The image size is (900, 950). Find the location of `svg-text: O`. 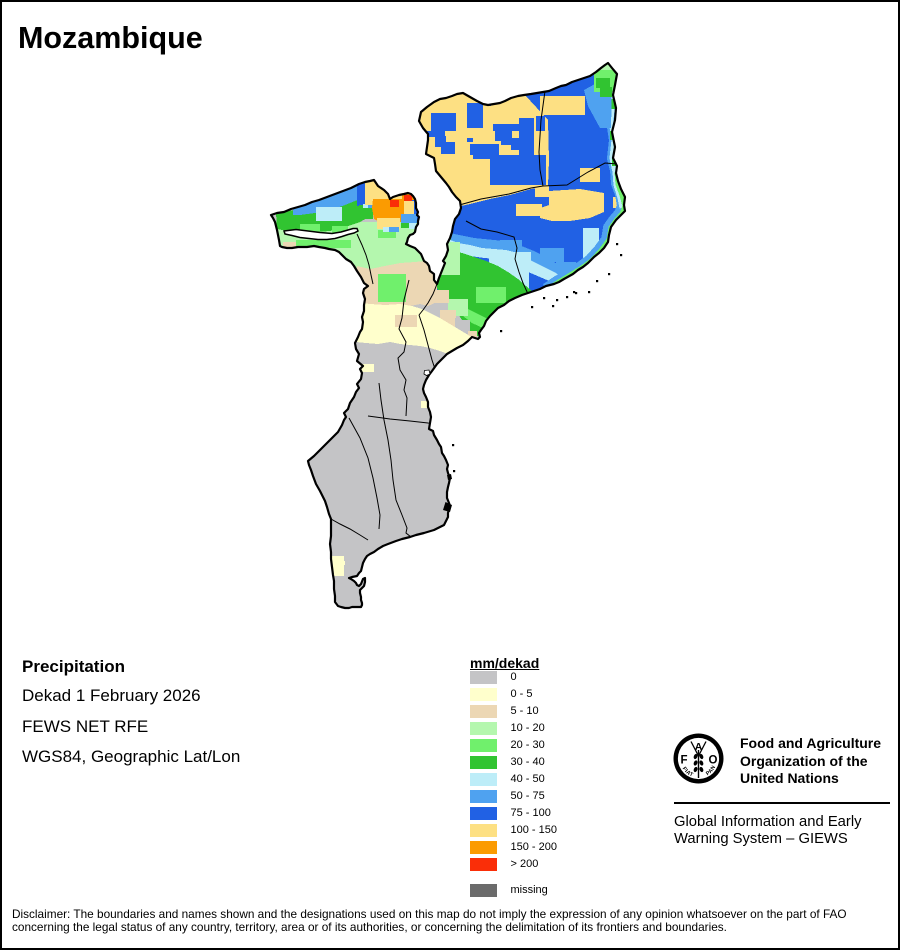

svg-text: O is located at coordinates (713, 761).